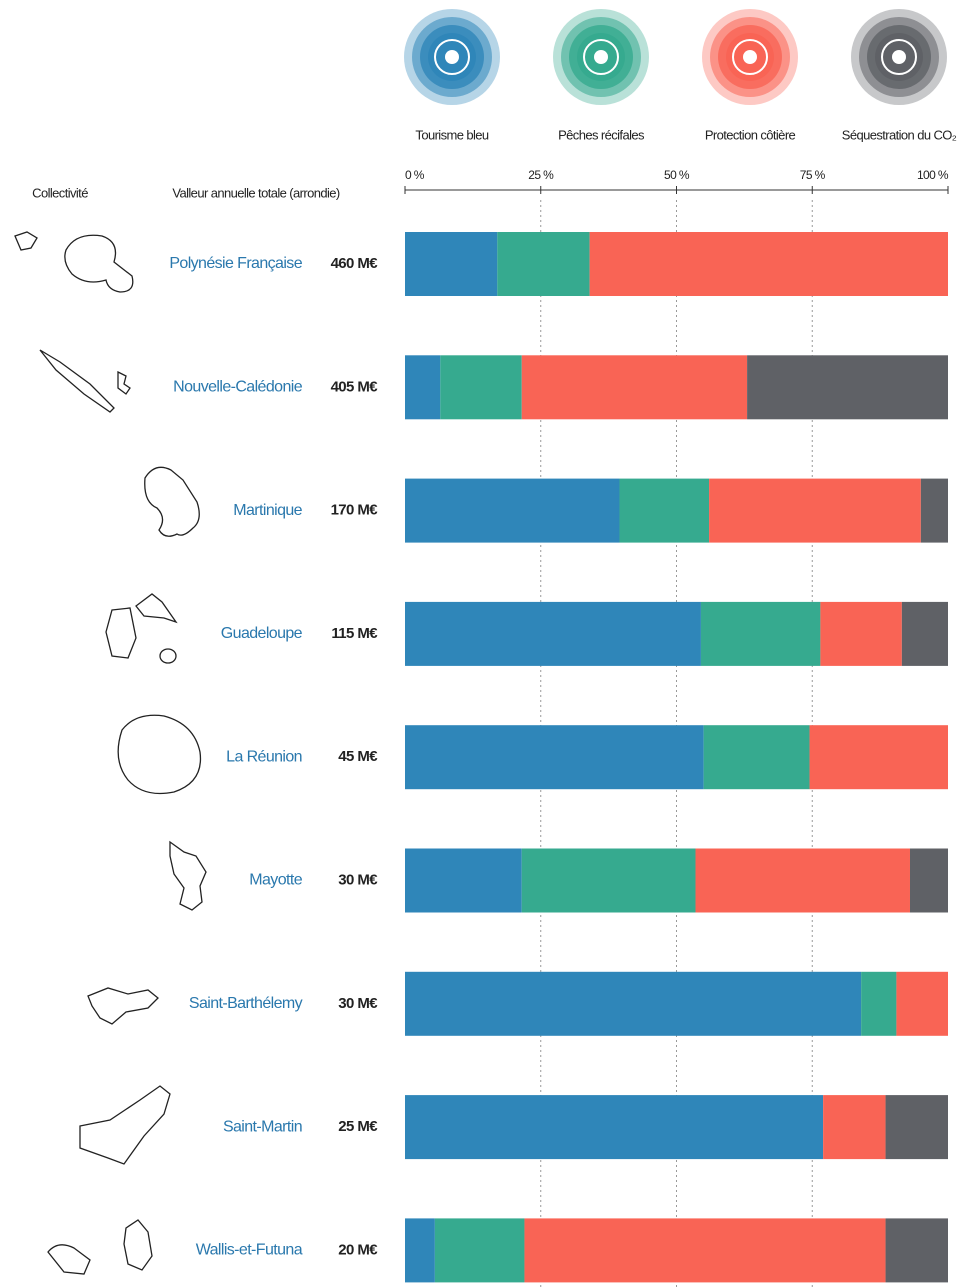 Image resolution: width=970 pixels, height=1288 pixels. Describe the element at coordinates (256, 192) in the screenshot. I see `column-header: Valleur annuelle totale (arrondie)` at that location.